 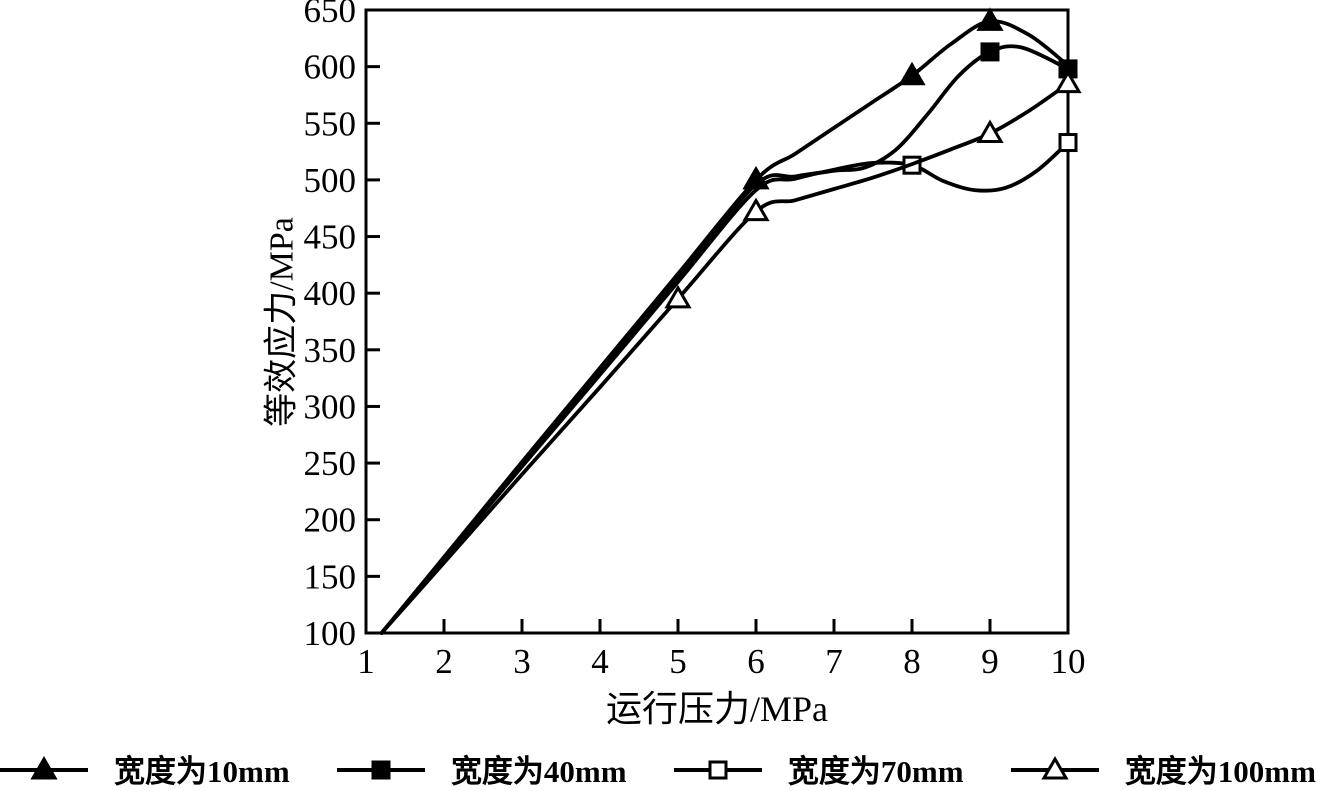 What do you see at coordinates (1220, 771) in the screenshot?
I see `legend-label: 宽度为100mm` at bounding box center [1220, 771].